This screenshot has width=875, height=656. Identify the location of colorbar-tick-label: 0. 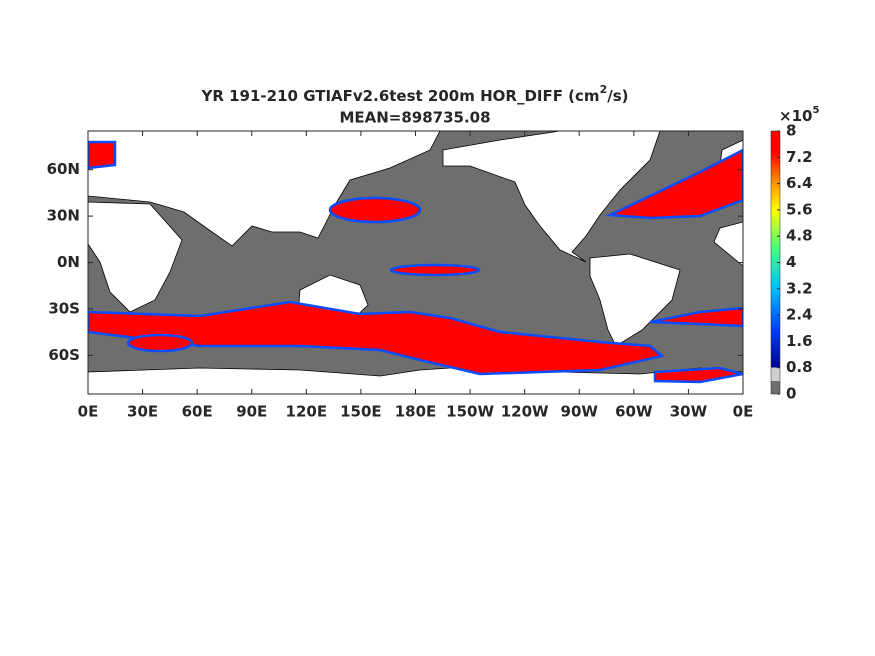
(791, 394).